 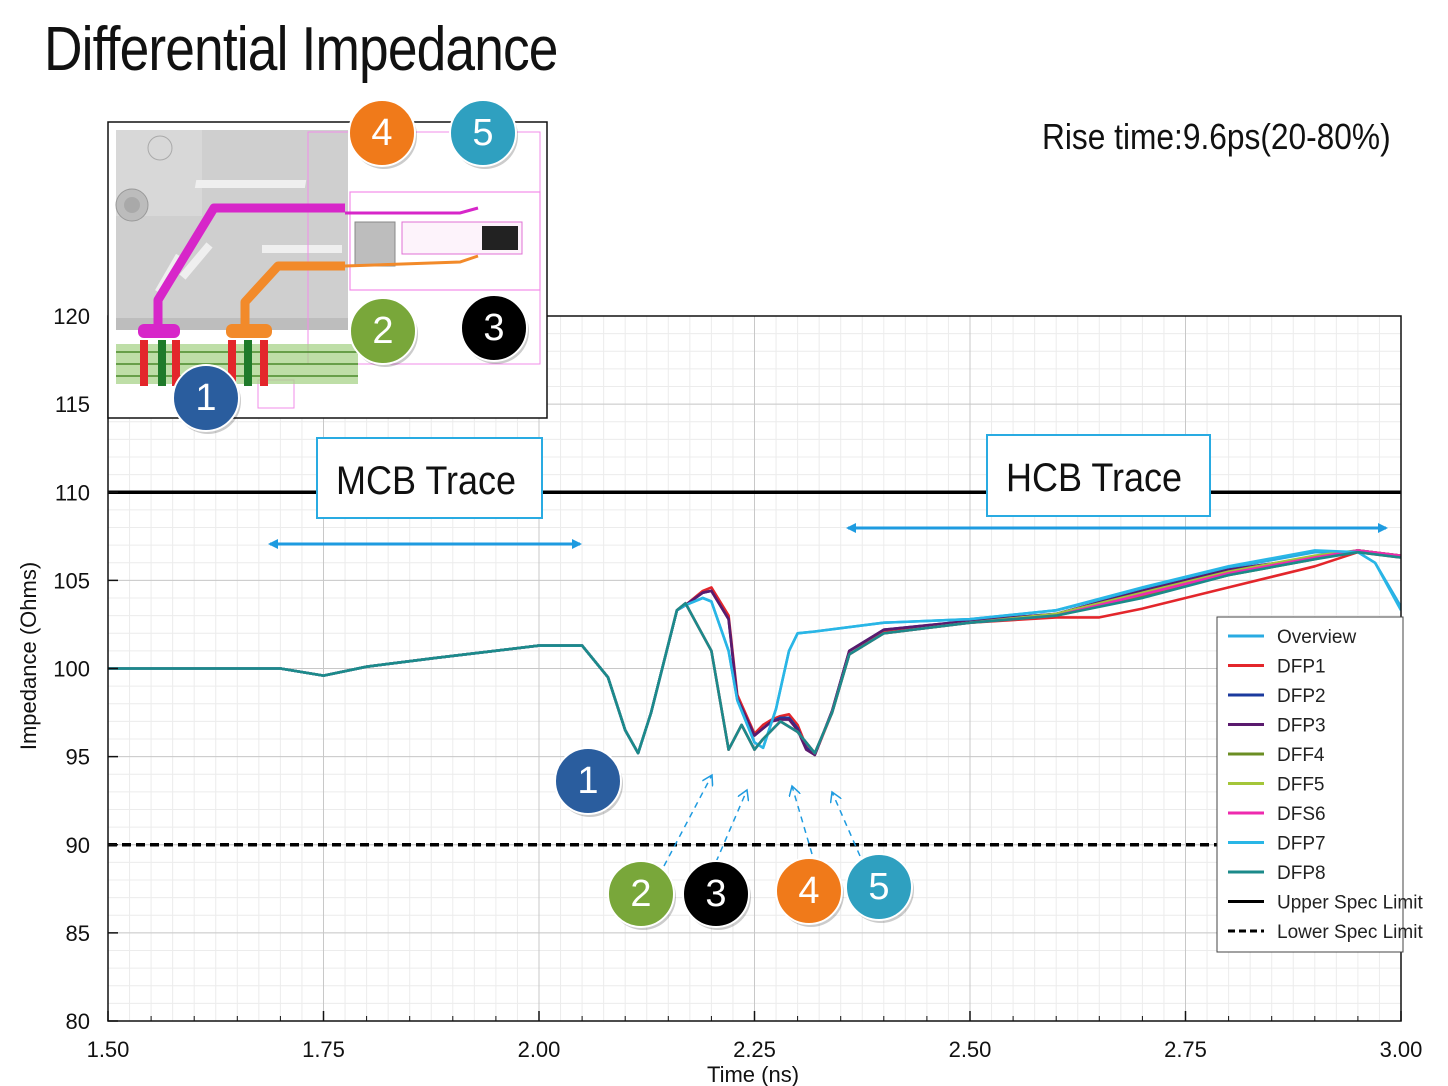 I want to click on legend-label: DFP2, so click(x=1301, y=696).